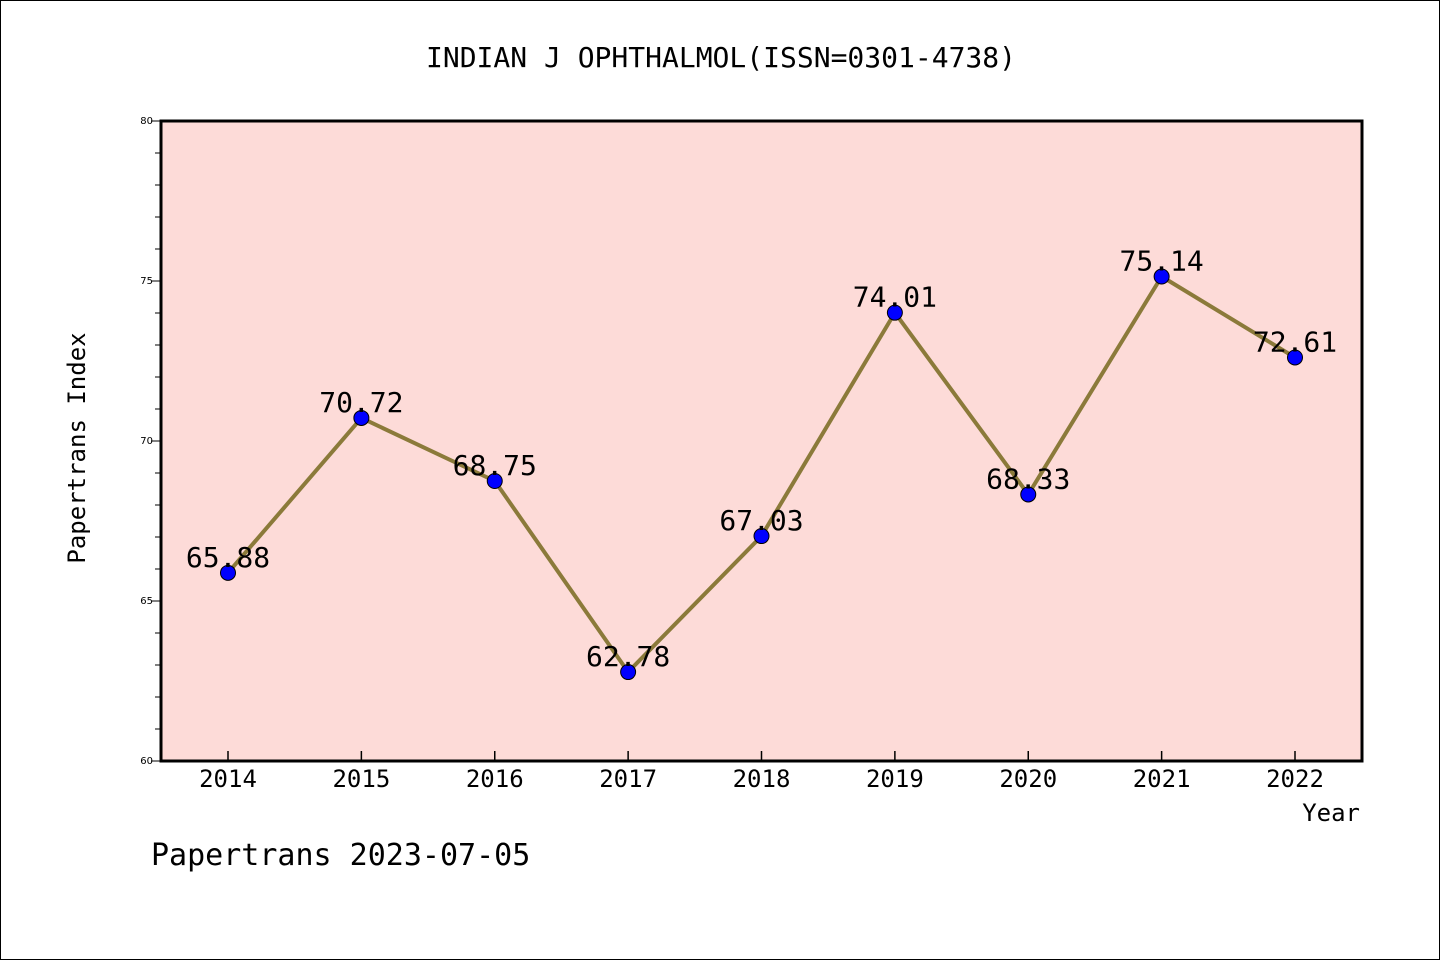 This screenshot has height=961, width=1440. Describe the element at coordinates (1295, 779) in the screenshot. I see `x-tick-label: 2022` at that location.